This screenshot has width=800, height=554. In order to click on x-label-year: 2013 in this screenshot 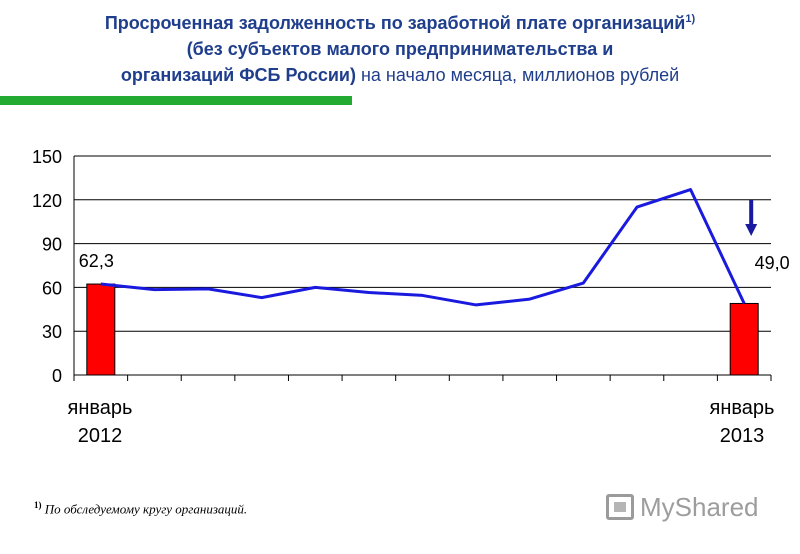, I will do `click(742, 436)`.